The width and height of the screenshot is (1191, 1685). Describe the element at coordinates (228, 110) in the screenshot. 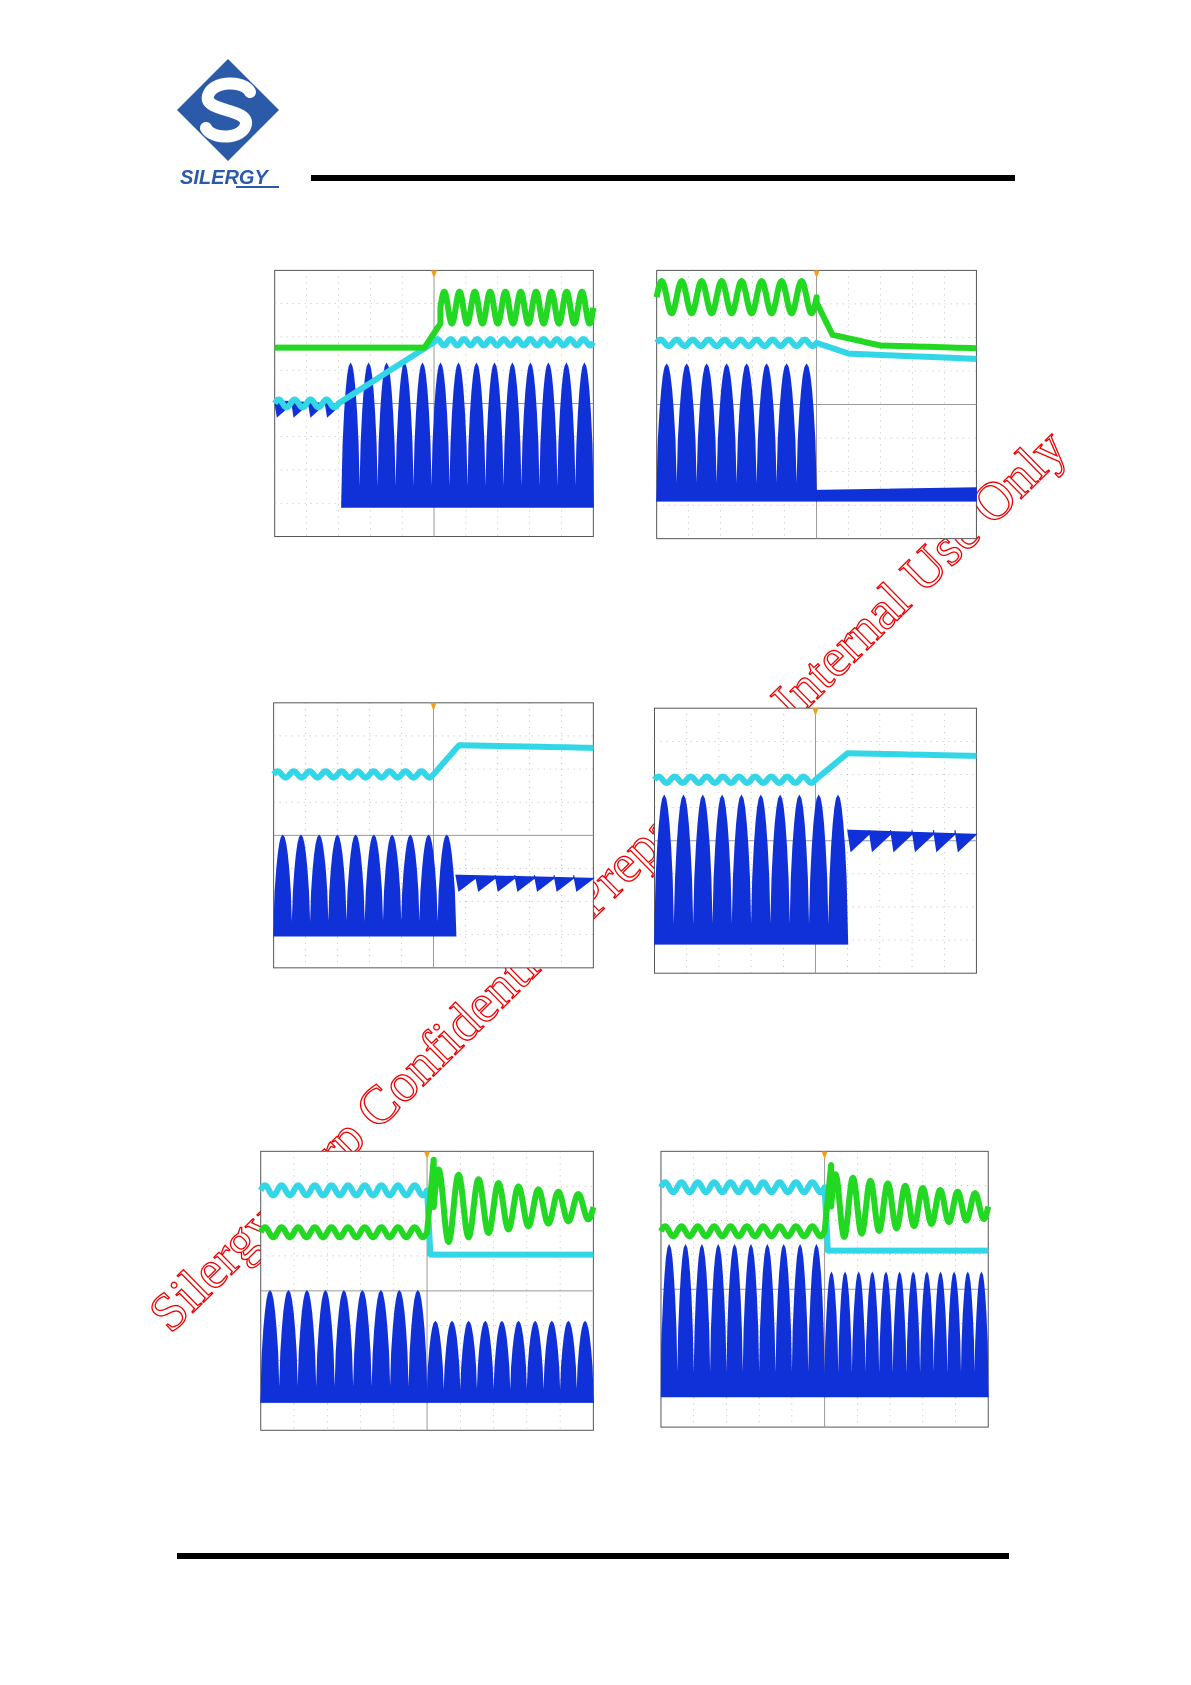

I see `logo-s` at that location.